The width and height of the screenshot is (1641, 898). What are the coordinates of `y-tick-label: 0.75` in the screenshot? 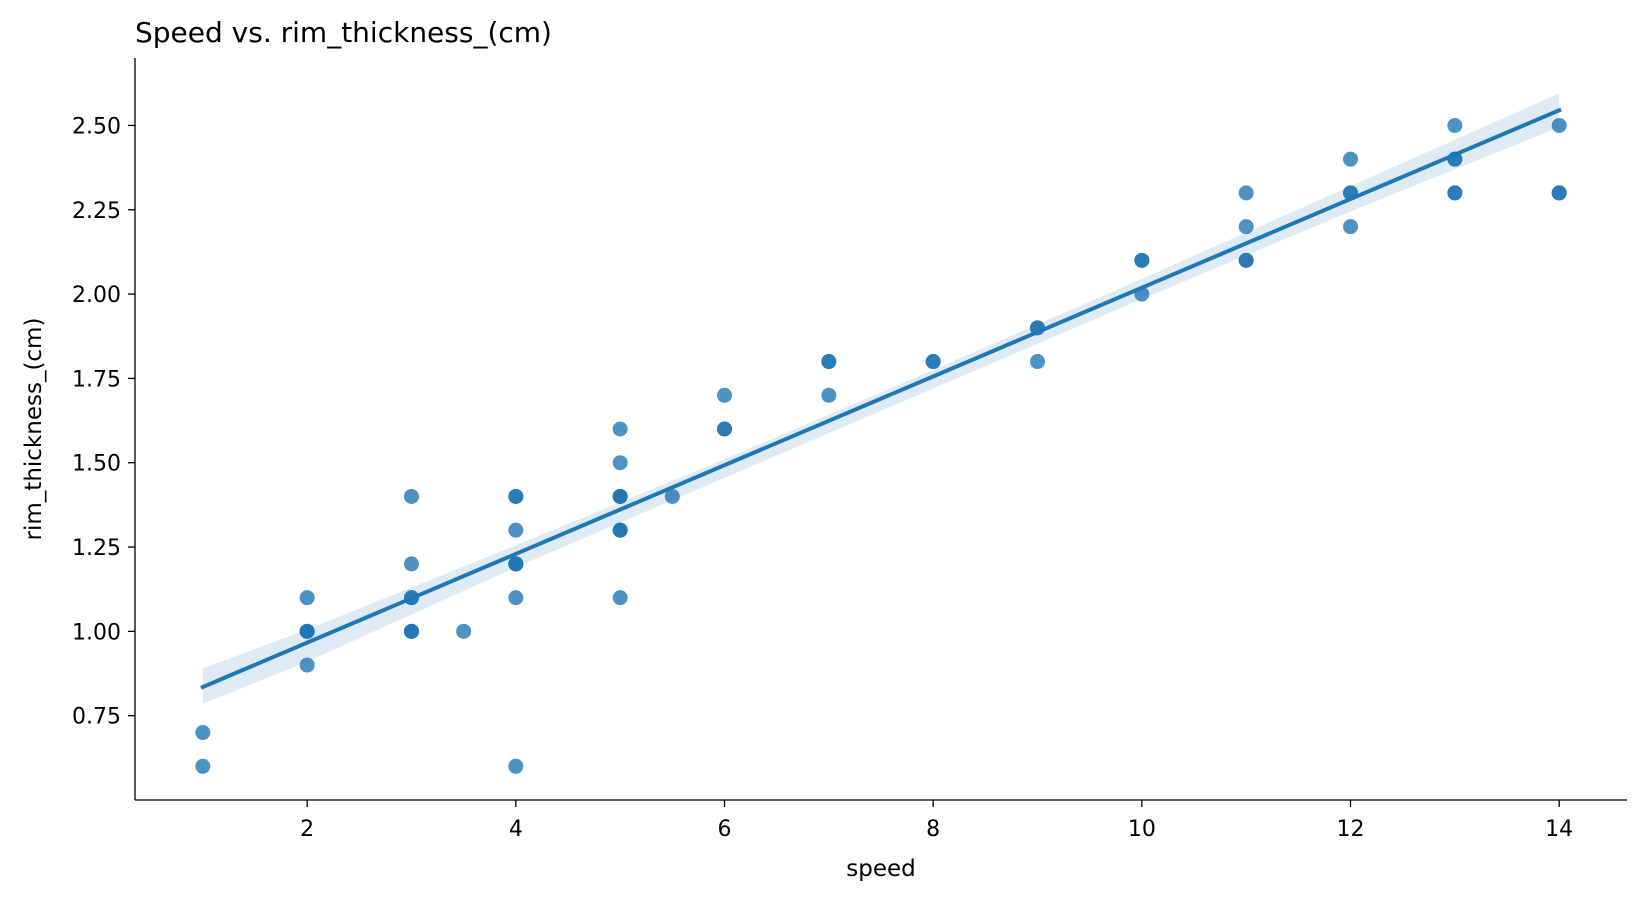 It's located at (96, 717).